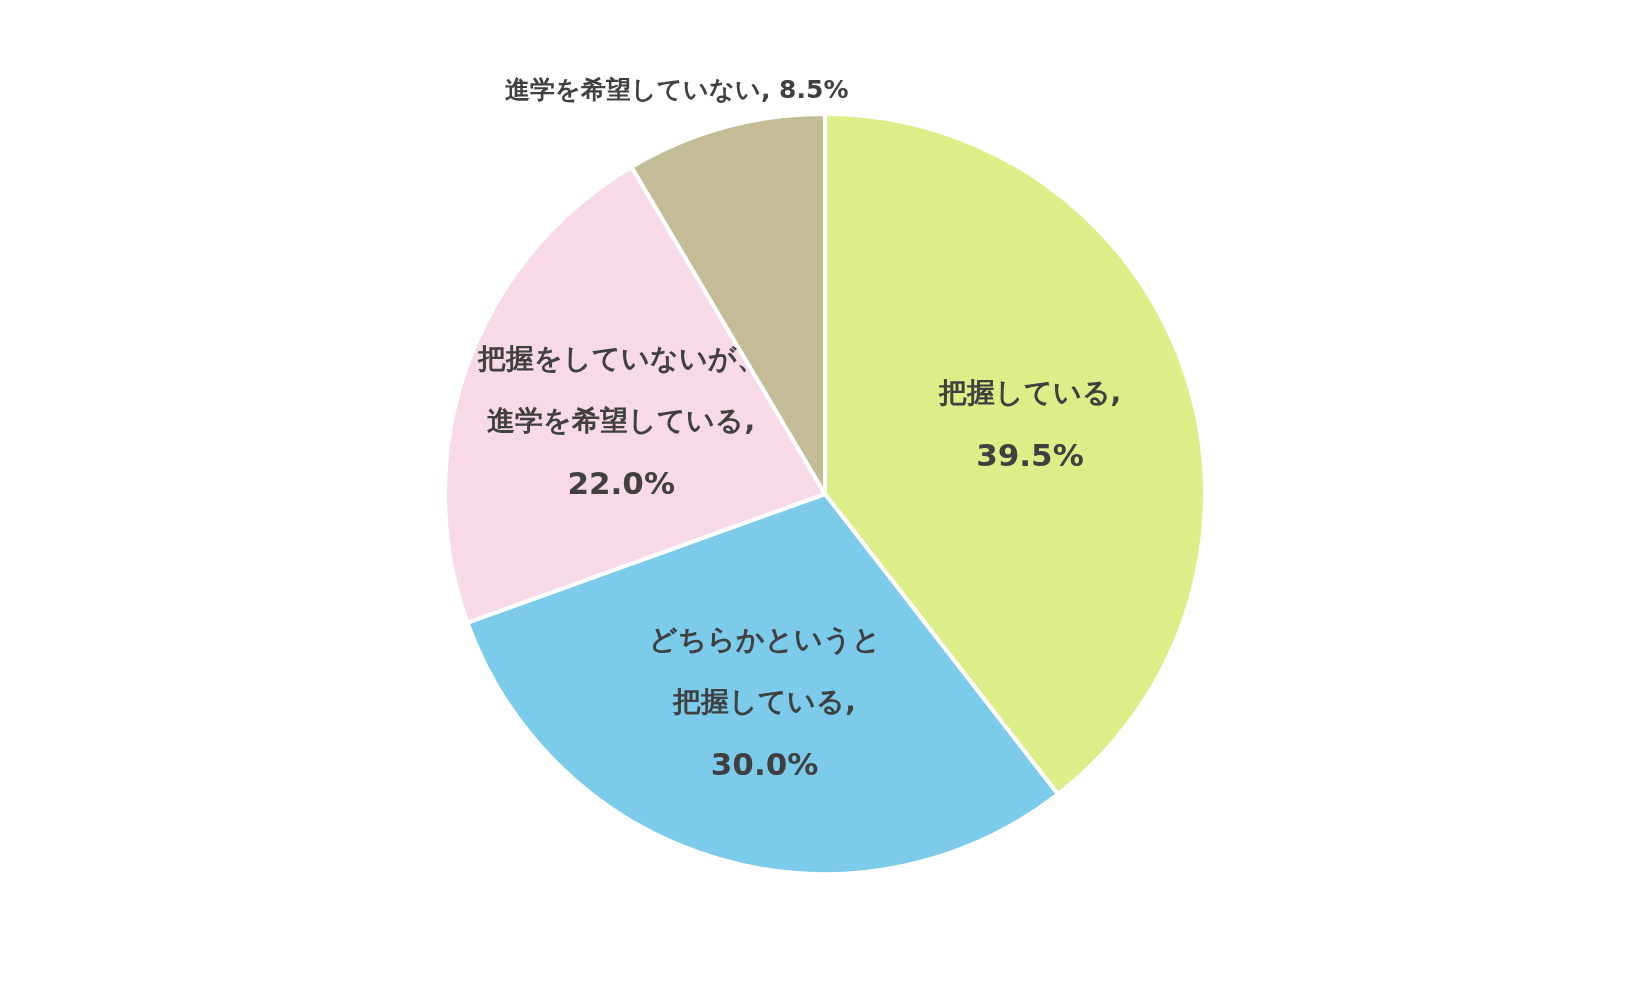 The height and width of the screenshot is (990, 1650). I want to click on slice-label: 把握している, so click(1024, 392).